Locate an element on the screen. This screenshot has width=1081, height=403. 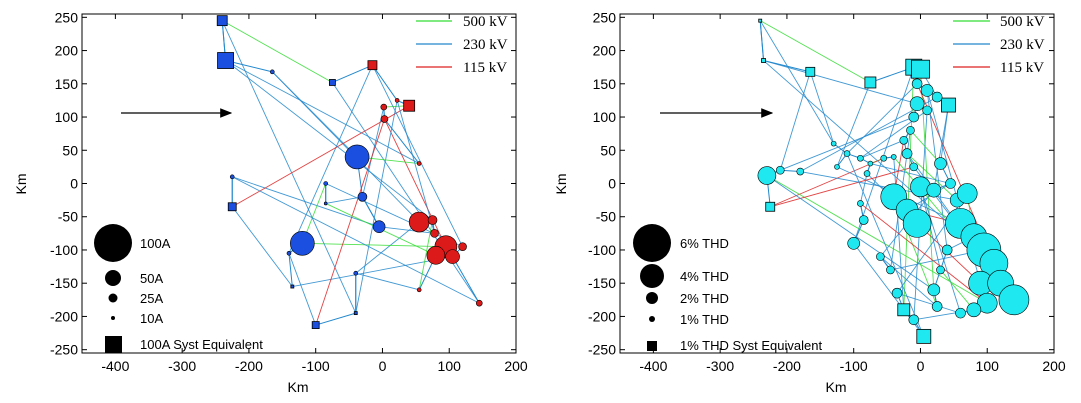
y-tick-label: -250 is located at coordinates (602, 350).